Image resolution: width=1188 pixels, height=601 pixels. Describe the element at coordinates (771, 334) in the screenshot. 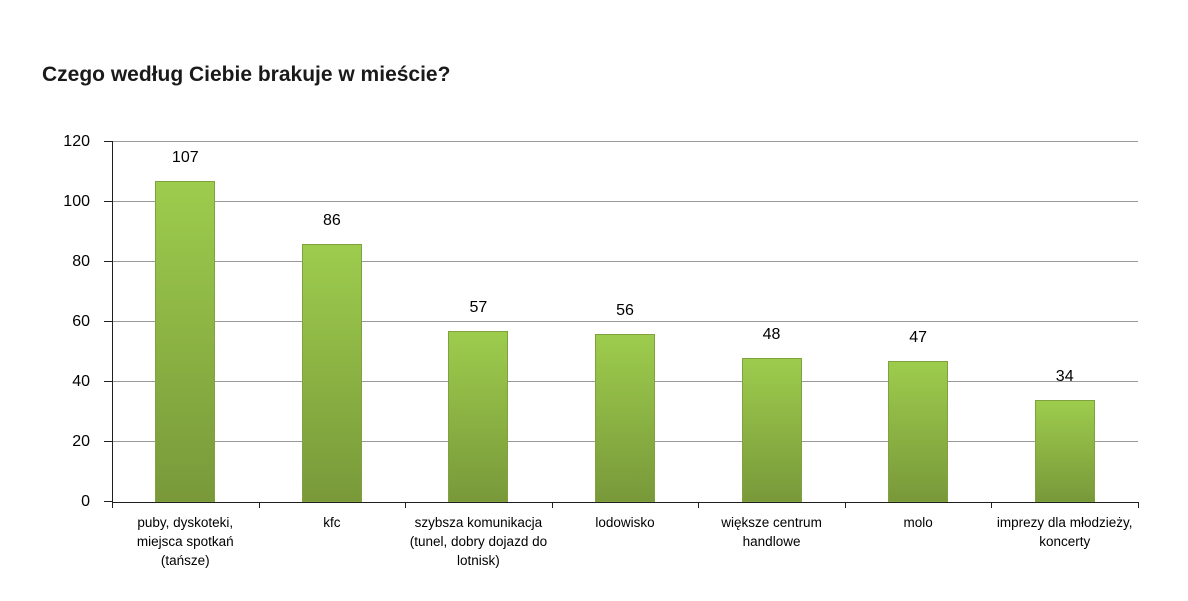

I see `bar-value-label: 48` at that location.